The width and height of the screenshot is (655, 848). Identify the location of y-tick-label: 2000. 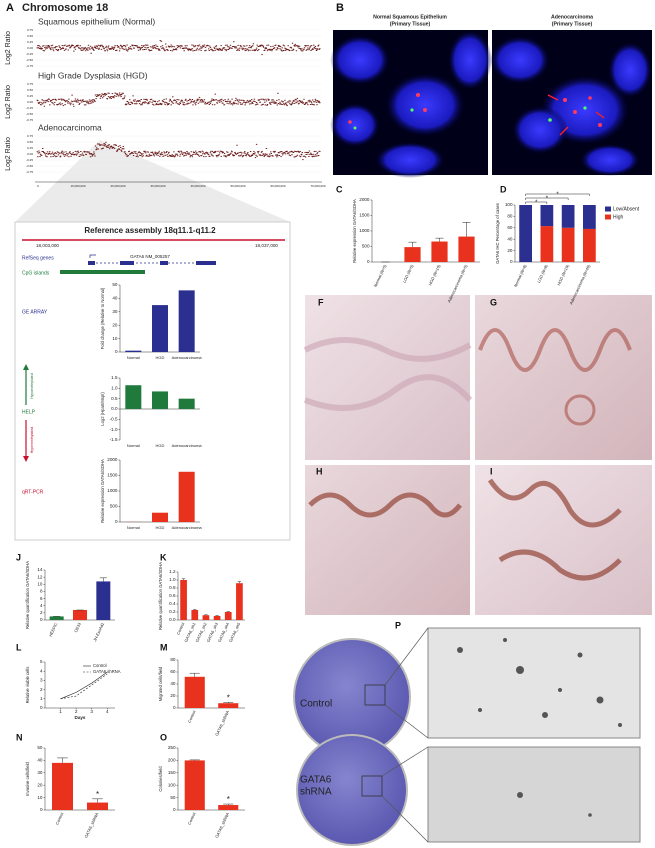
(364, 199).